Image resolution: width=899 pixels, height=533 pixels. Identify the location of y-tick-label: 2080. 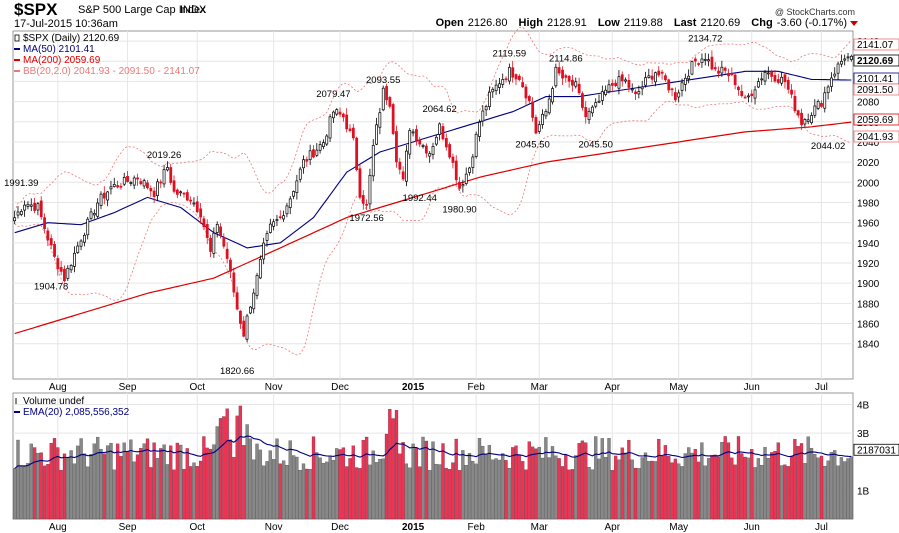
(868, 103).